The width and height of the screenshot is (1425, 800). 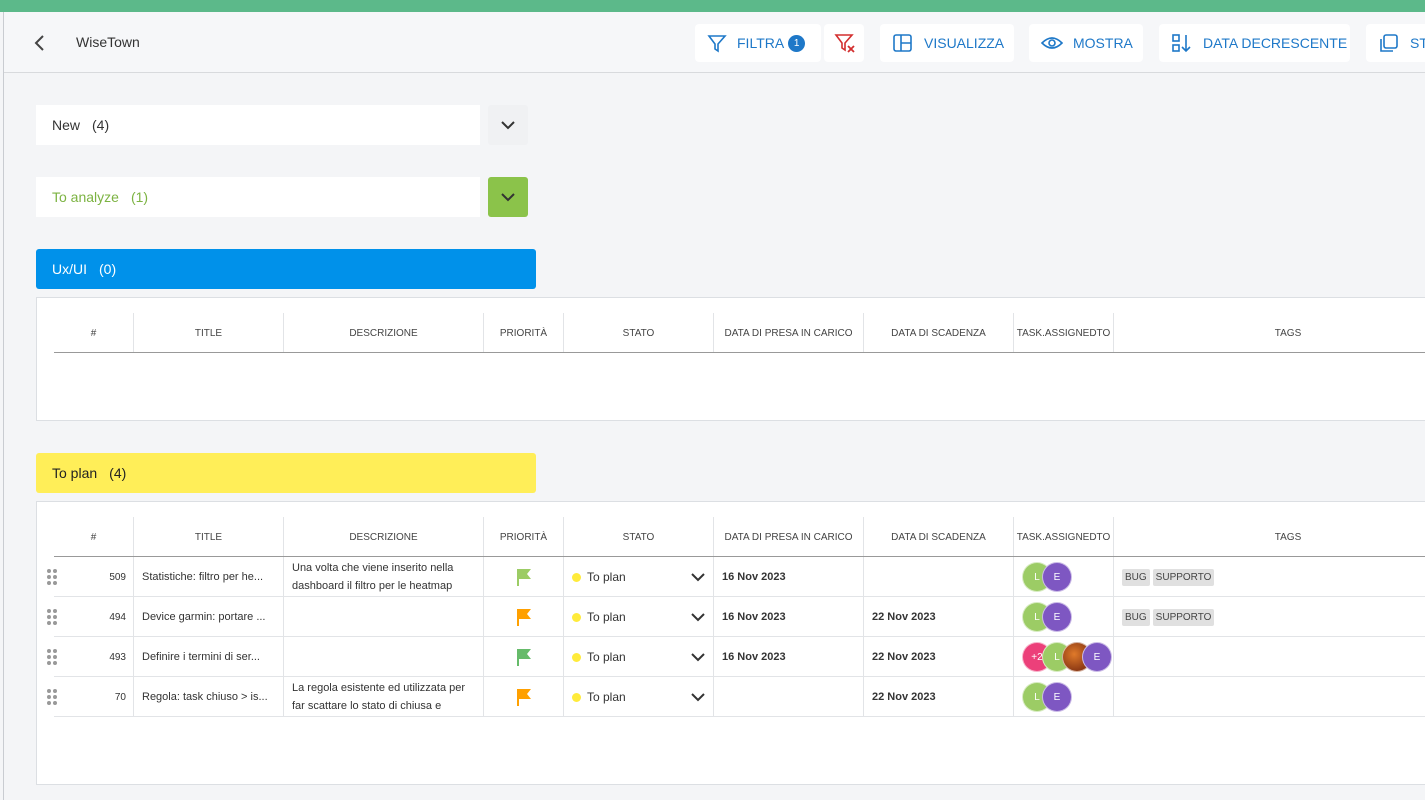 I want to click on group-name: To analyze, so click(x=85, y=197).